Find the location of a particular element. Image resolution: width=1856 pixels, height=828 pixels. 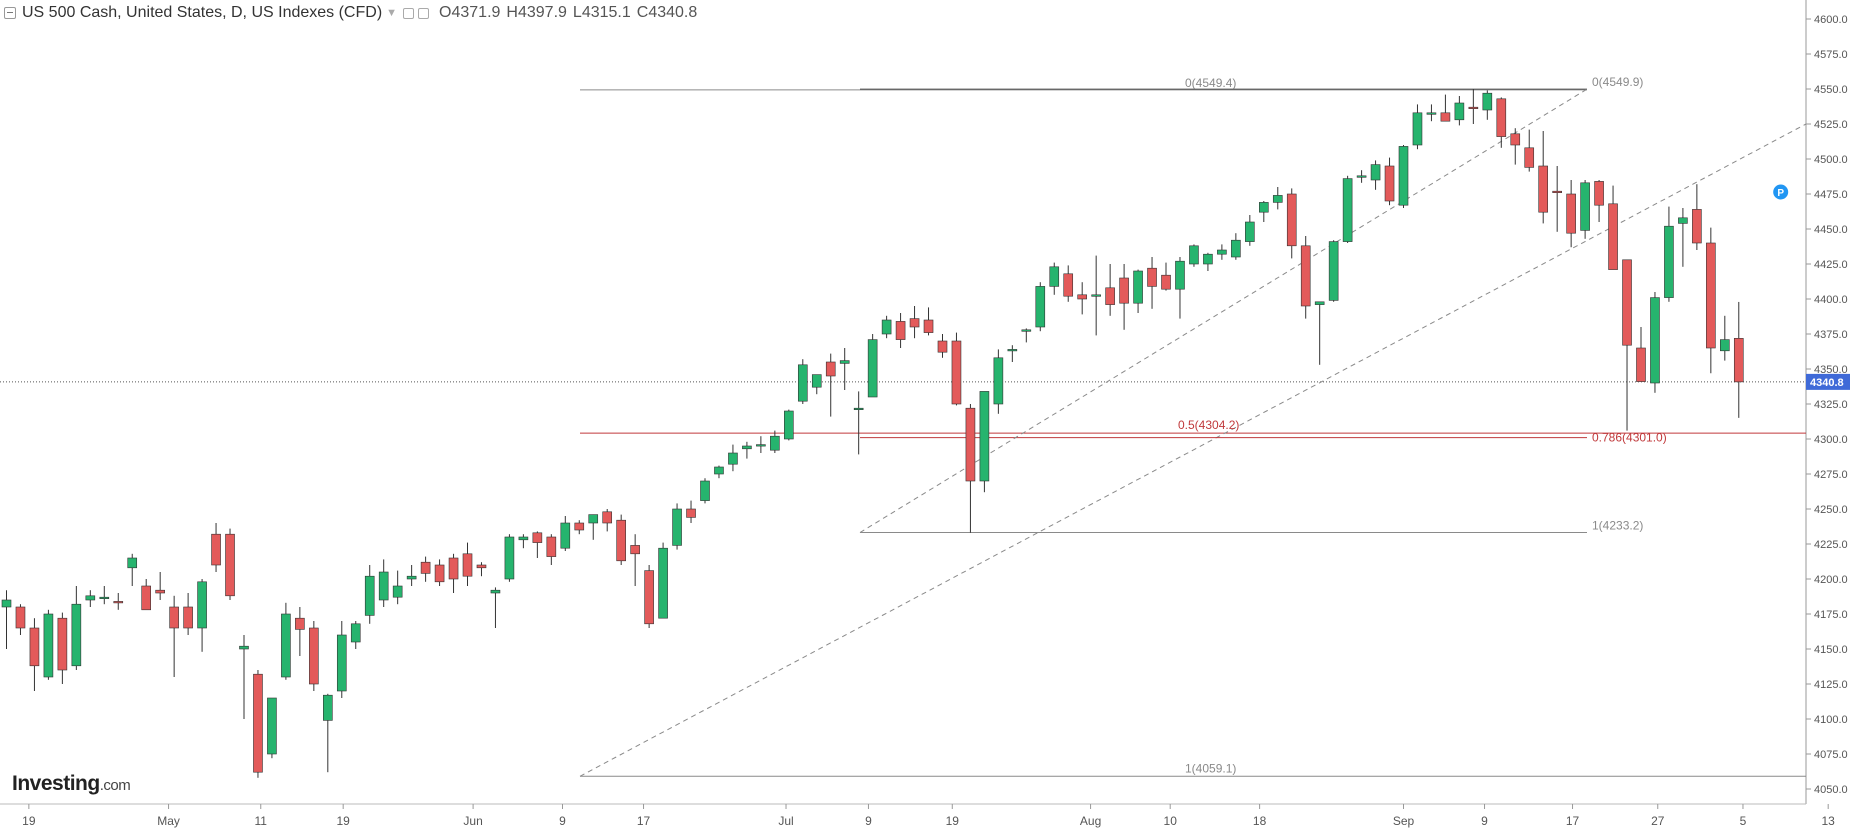

price-tick-label: 4100.0 is located at coordinates (1831, 720).